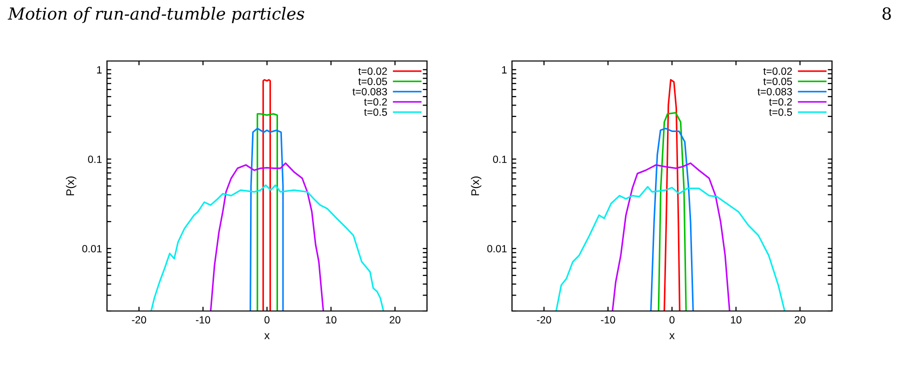  Describe the element at coordinates (156, 15) in the screenshot. I see `text: Motion of run-and-tumble particles` at that location.